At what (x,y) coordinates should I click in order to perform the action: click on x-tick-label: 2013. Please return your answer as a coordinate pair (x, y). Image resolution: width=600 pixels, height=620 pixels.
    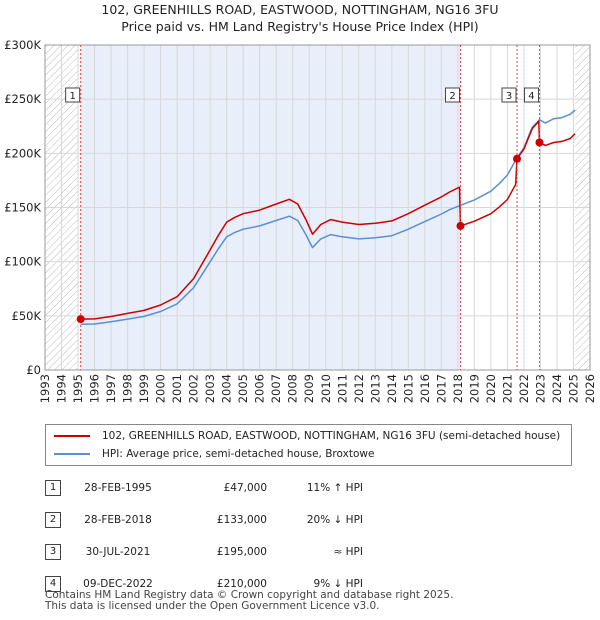
    Looking at the image, I should click on (375, 388).